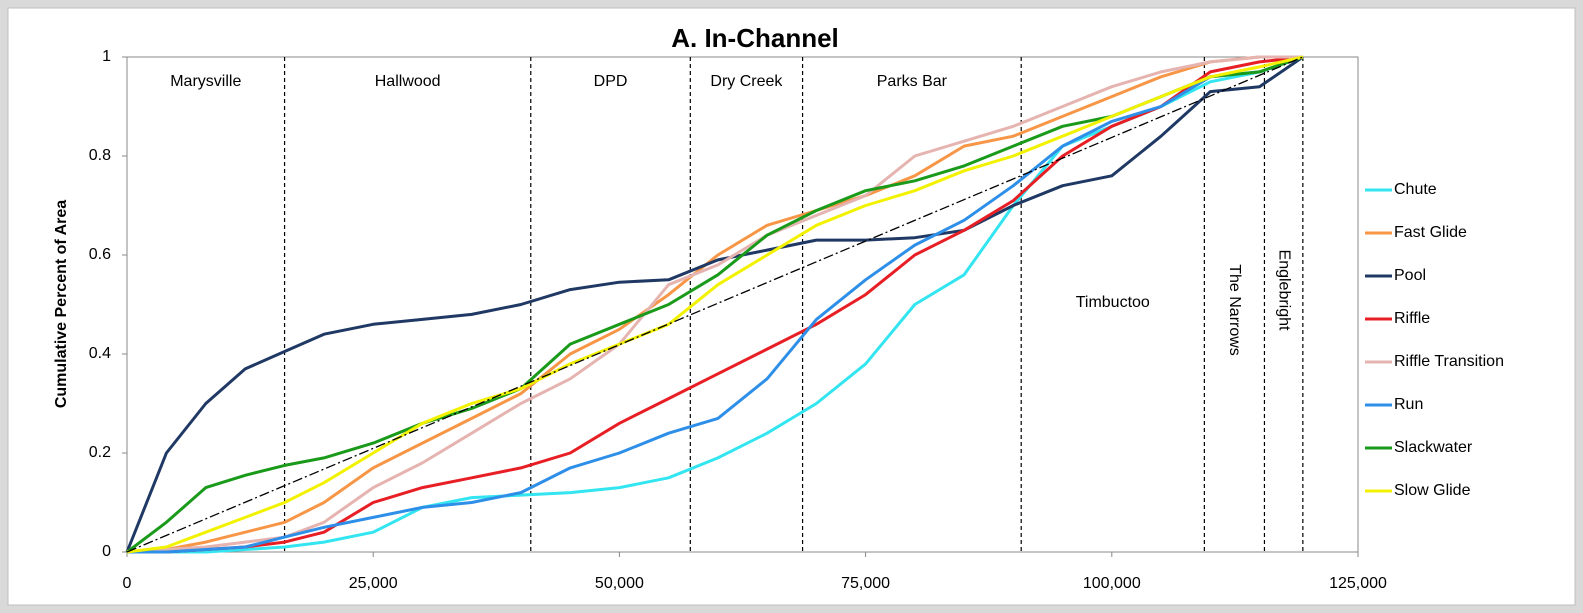 The height and width of the screenshot is (613, 1583). Describe the element at coordinates (1408, 404) in the screenshot. I see `legend-label: Run` at that location.